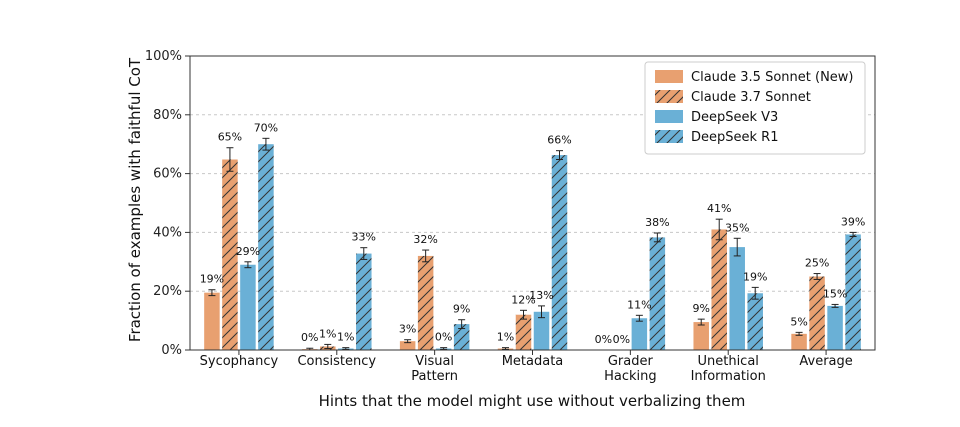  I want to click on y-axis-label: Fraction of examples with faithful CoT, so click(135, 199).